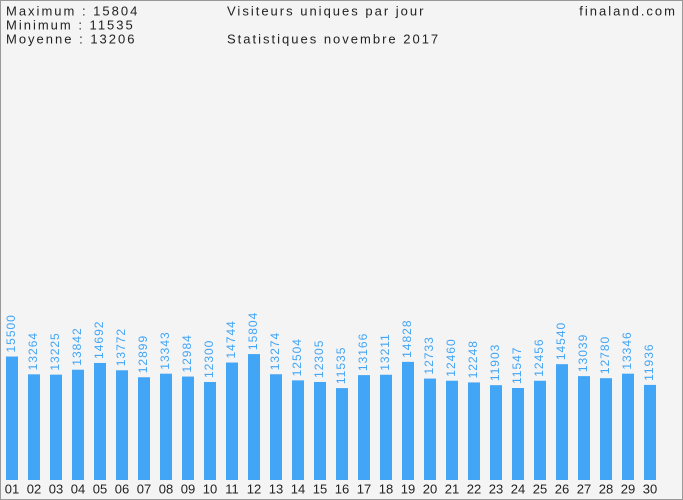  I want to click on x-tick-label: 27, so click(584, 488).